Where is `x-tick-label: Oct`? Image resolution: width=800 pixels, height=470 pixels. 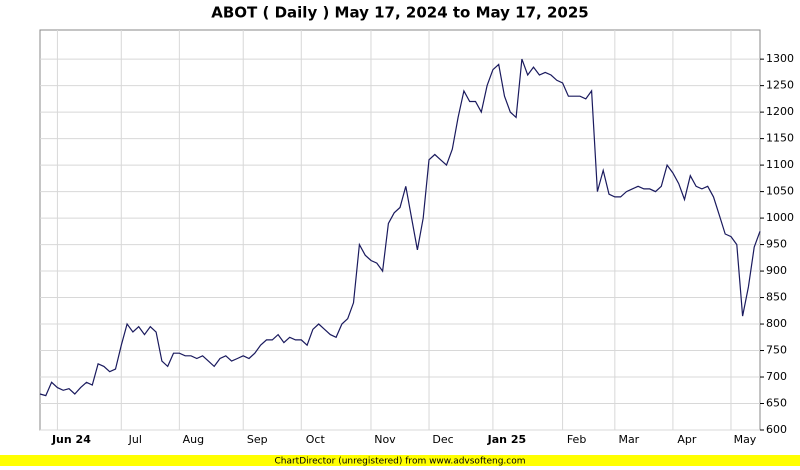
x-tick-label: Oct is located at coordinates (316, 439).